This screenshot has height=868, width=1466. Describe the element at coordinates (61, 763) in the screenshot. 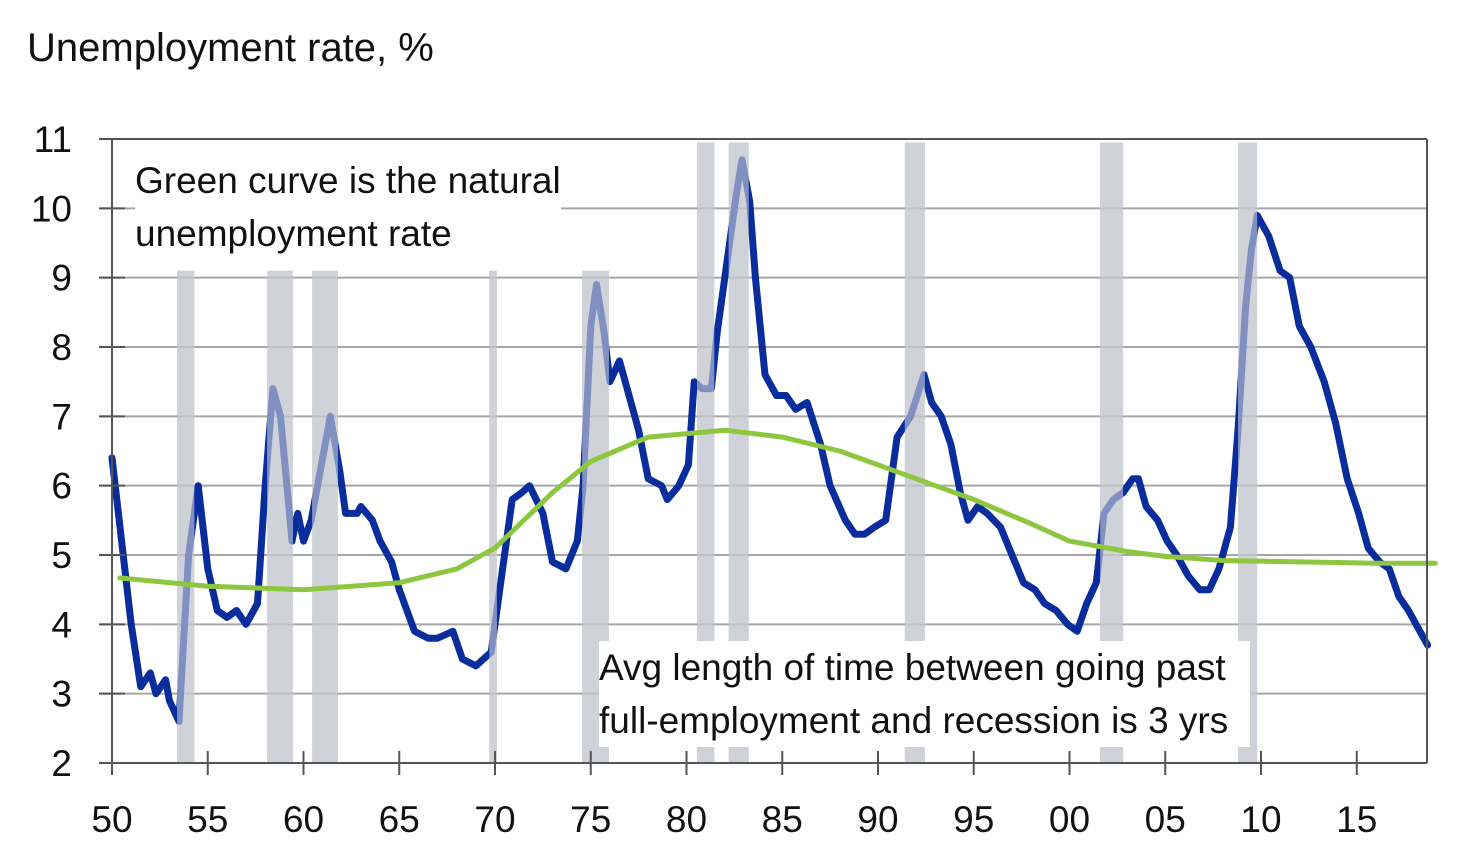

I see `y-tick-label: 2` at that location.